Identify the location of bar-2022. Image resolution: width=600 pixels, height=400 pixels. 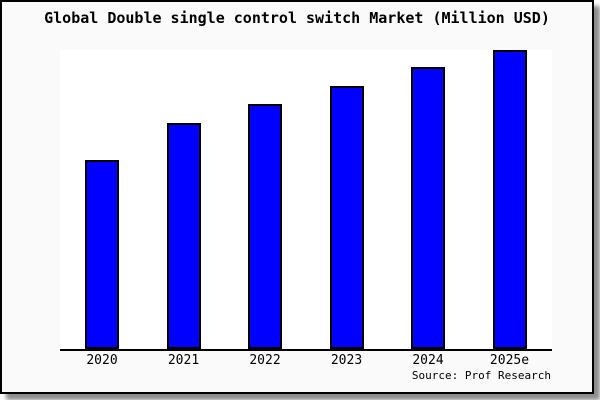
(265, 226).